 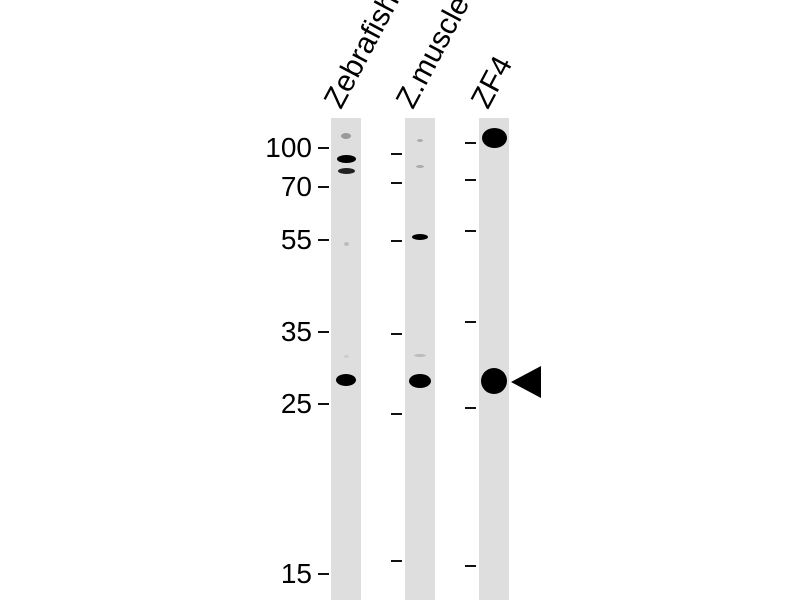 I want to click on mw-label-100: 100, so click(x=288, y=147).